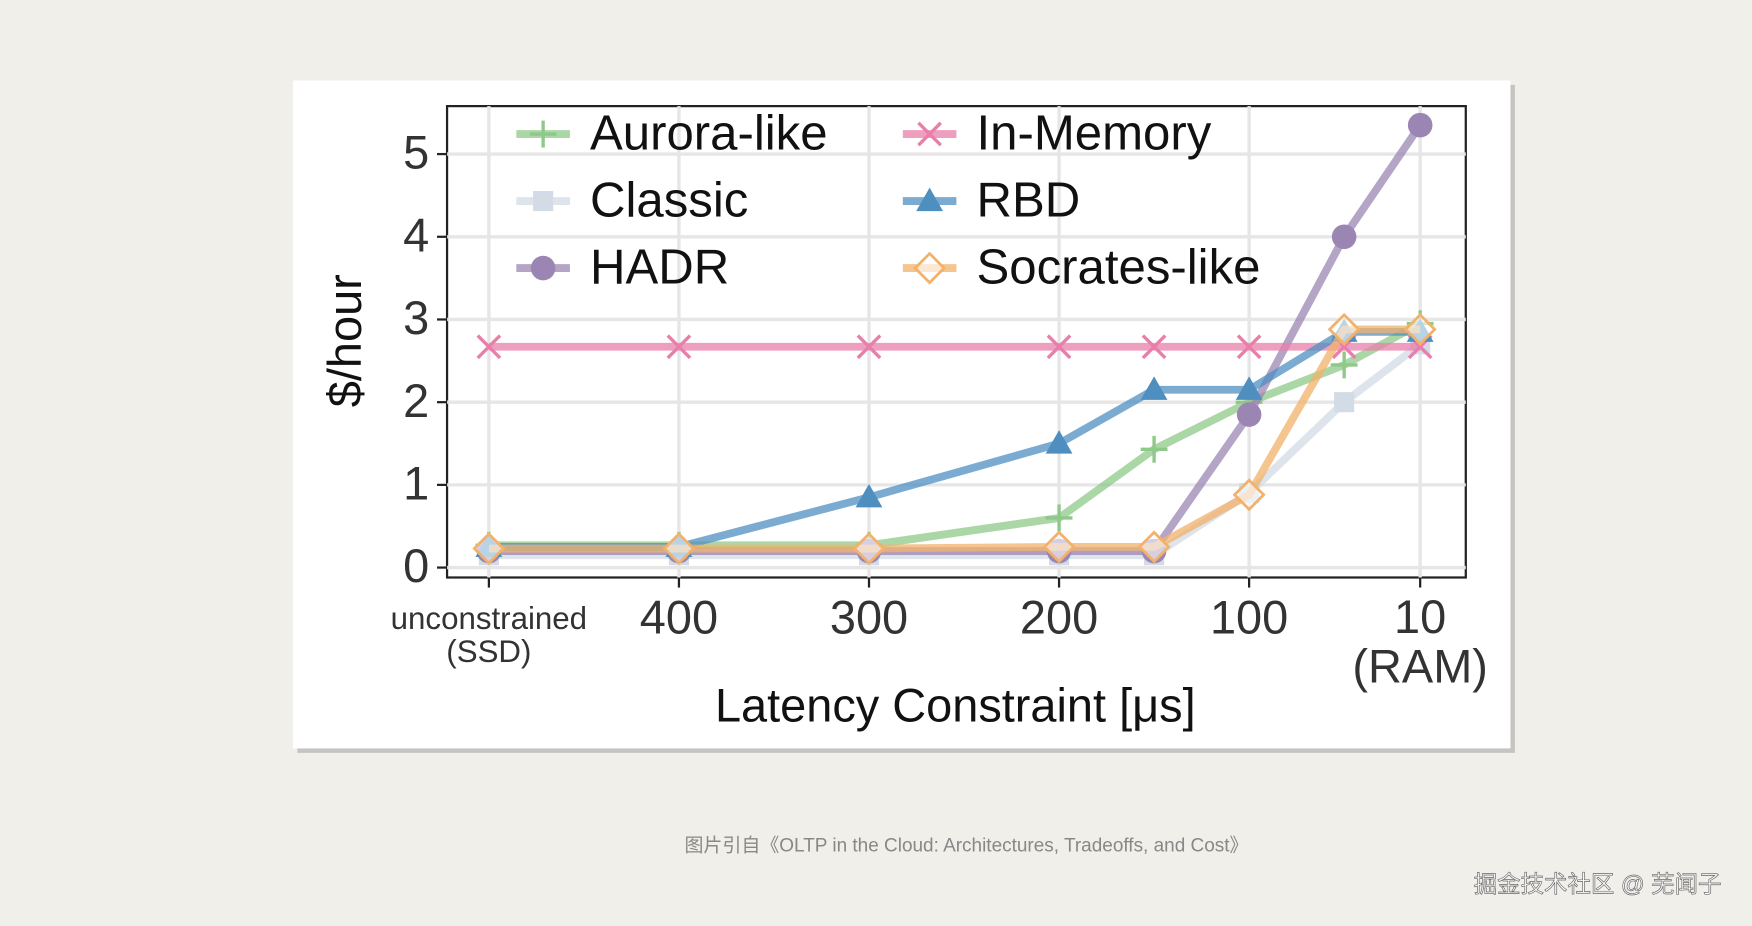 This screenshot has height=926, width=1752. I want to click on x-axis-label: Latency Constraint [μs], so click(955, 706).